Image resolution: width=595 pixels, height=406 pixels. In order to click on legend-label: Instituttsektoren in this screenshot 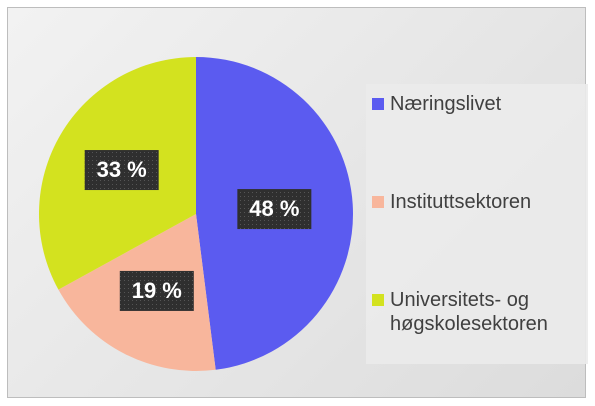, I will do `click(461, 202)`.